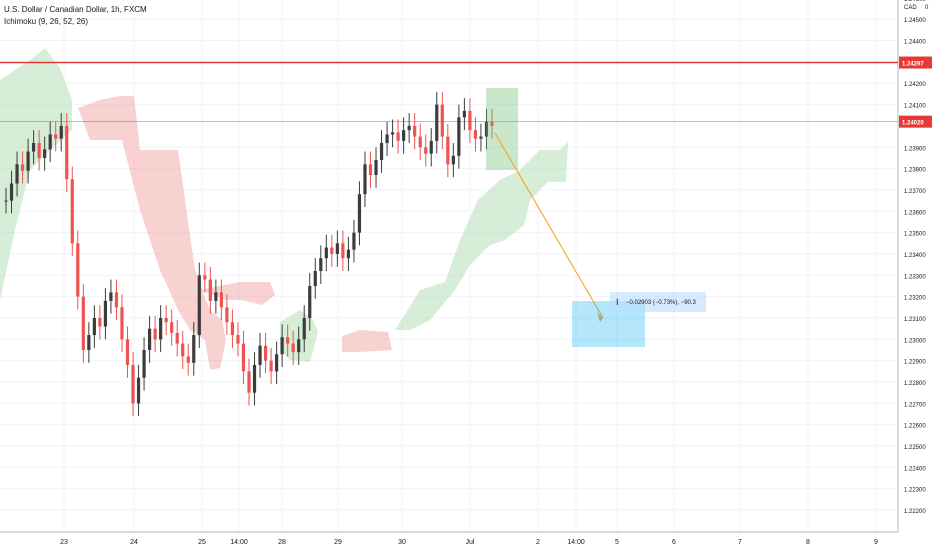  What do you see at coordinates (481, 236) in the screenshot?
I see `ichimoku-cloud-bullish` at bounding box center [481, 236].